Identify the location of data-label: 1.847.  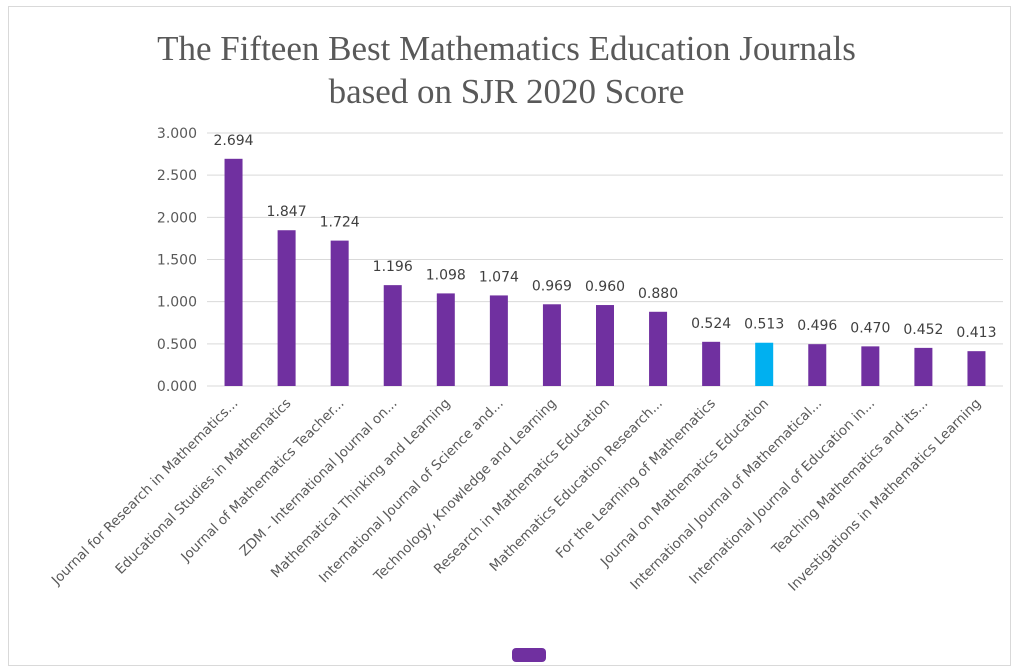
(287, 212).